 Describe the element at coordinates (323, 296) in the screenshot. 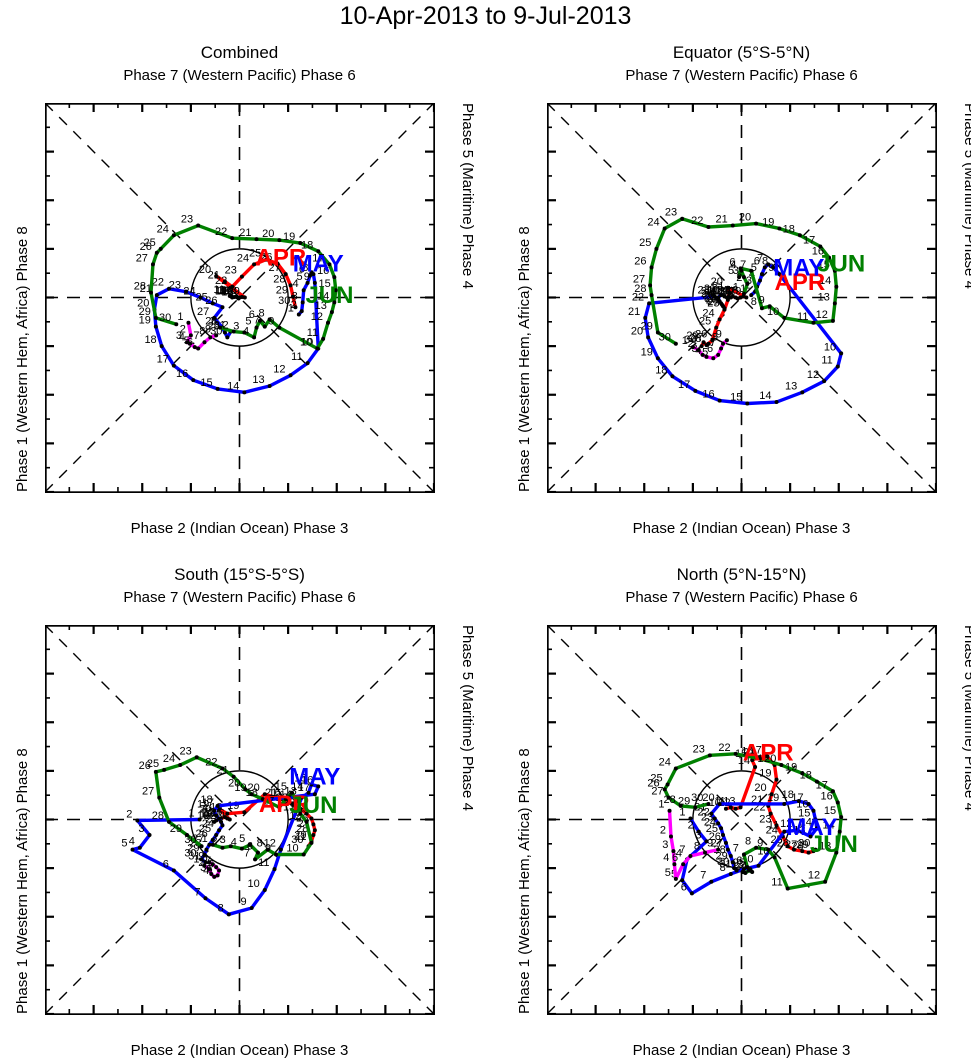

I see `day-label: 14` at that location.